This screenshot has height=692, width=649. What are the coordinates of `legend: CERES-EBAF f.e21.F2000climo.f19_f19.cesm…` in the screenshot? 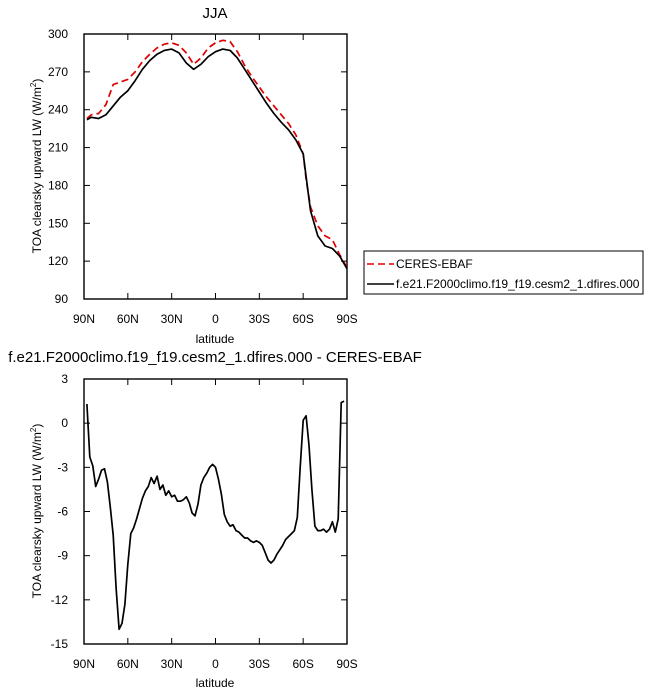 It's located at (503, 272).